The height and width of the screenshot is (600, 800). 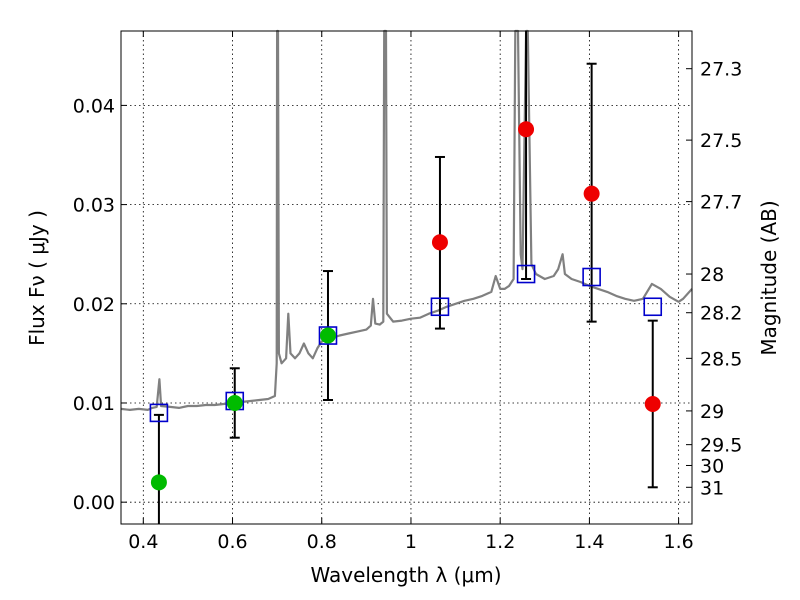 What do you see at coordinates (721, 446) in the screenshot?
I see `right-tick-label: 29.5` at bounding box center [721, 446].